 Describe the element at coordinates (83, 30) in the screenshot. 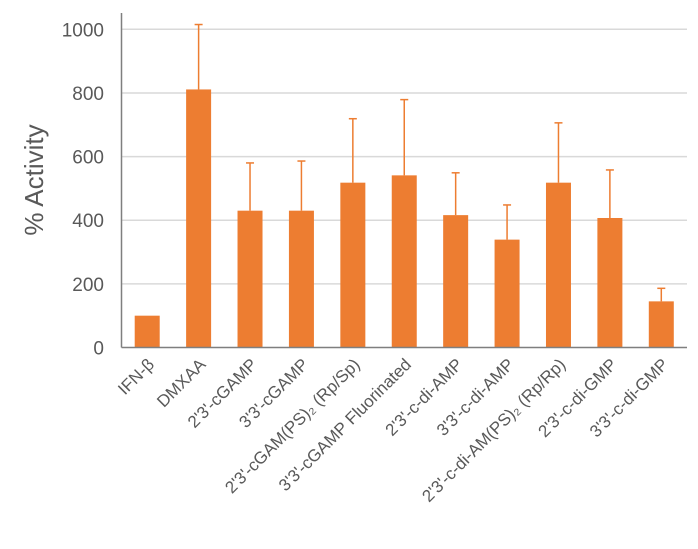

I see `y-tick-label: 1000` at that location.